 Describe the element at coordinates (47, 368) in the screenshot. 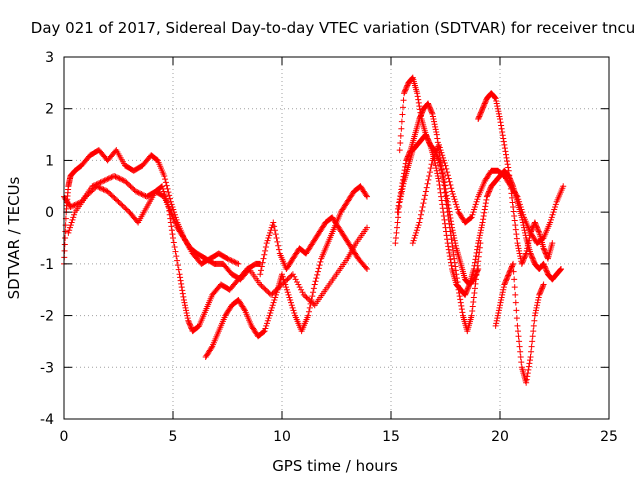

I see `y-tick-label: -3` at that location.